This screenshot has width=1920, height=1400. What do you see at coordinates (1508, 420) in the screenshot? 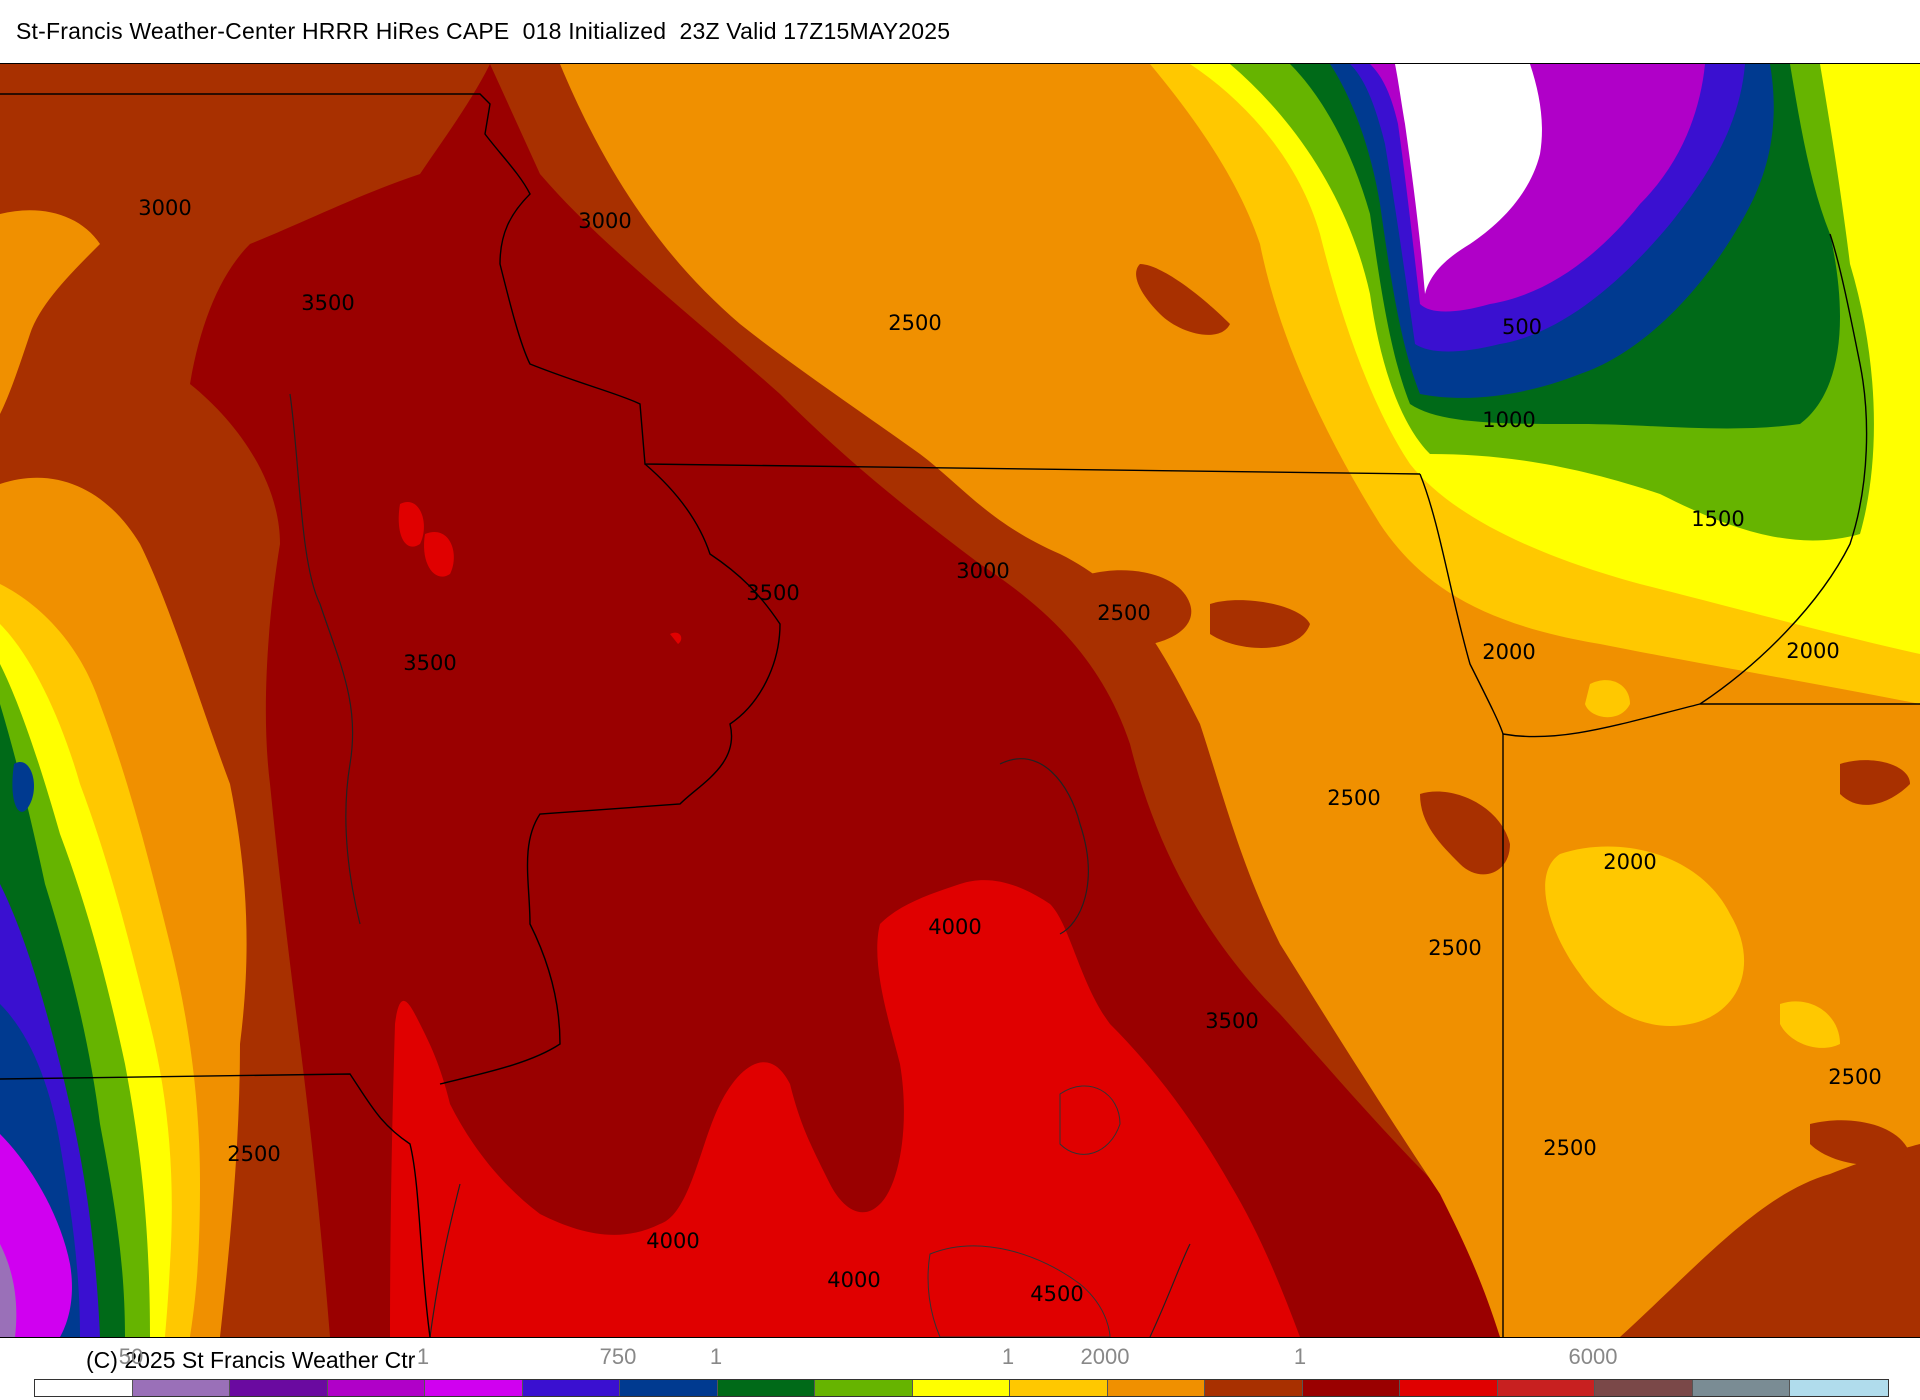
I see `contour-label: 1000` at bounding box center [1508, 420].